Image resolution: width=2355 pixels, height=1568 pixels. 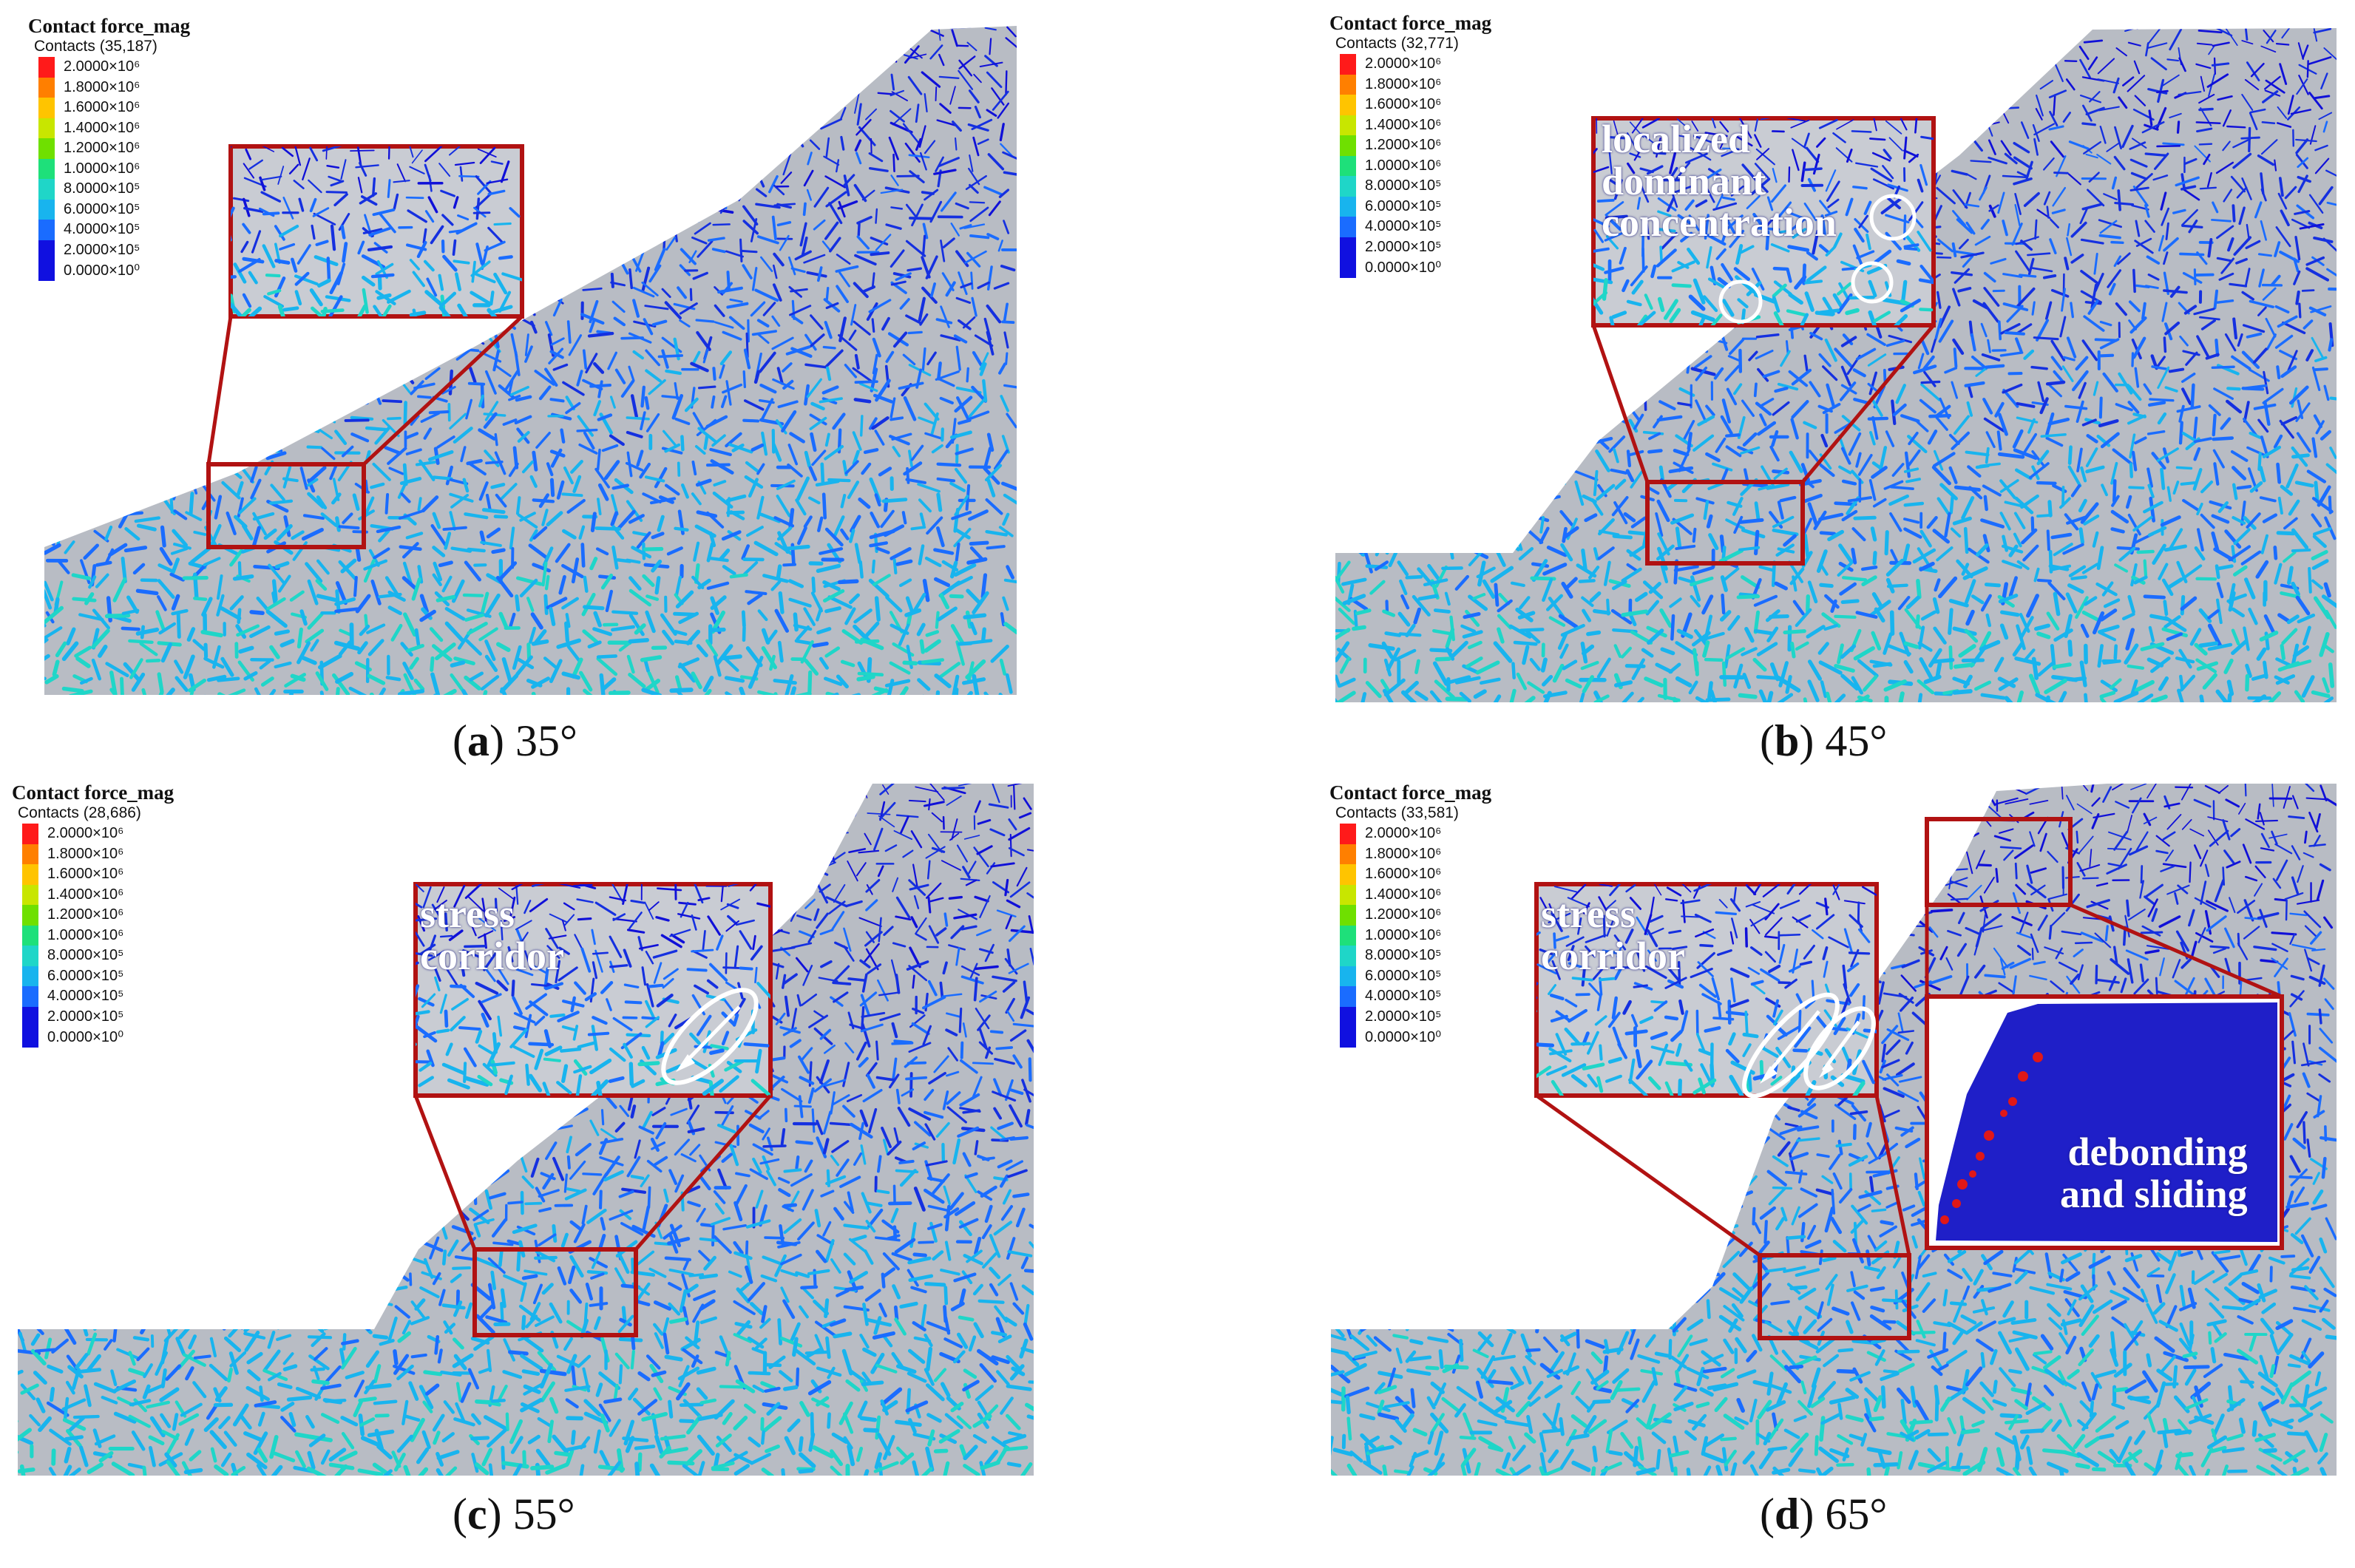 What do you see at coordinates (2154, 1193) in the screenshot?
I see `annotation-line: and sliding` at bounding box center [2154, 1193].